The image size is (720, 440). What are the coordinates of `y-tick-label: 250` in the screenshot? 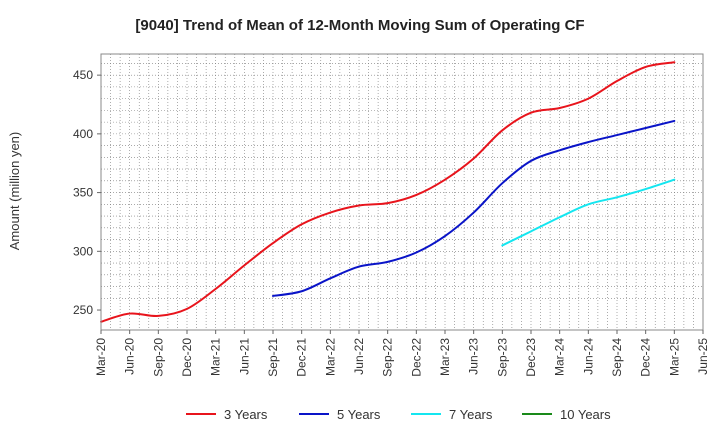 It's located at (83, 310).